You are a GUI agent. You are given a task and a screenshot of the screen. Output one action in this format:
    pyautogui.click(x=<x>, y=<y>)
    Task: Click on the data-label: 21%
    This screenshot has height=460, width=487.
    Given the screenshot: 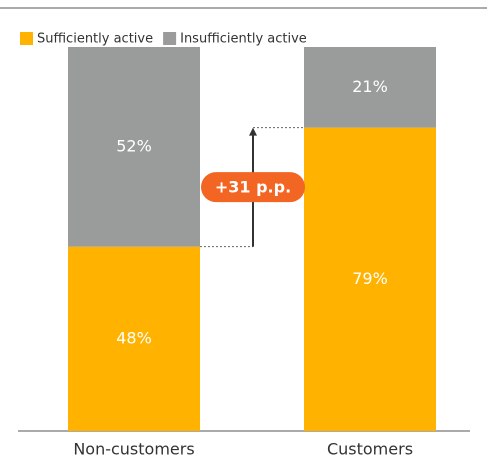 What is the action you would take?
    pyautogui.click(x=370, y=86)
    